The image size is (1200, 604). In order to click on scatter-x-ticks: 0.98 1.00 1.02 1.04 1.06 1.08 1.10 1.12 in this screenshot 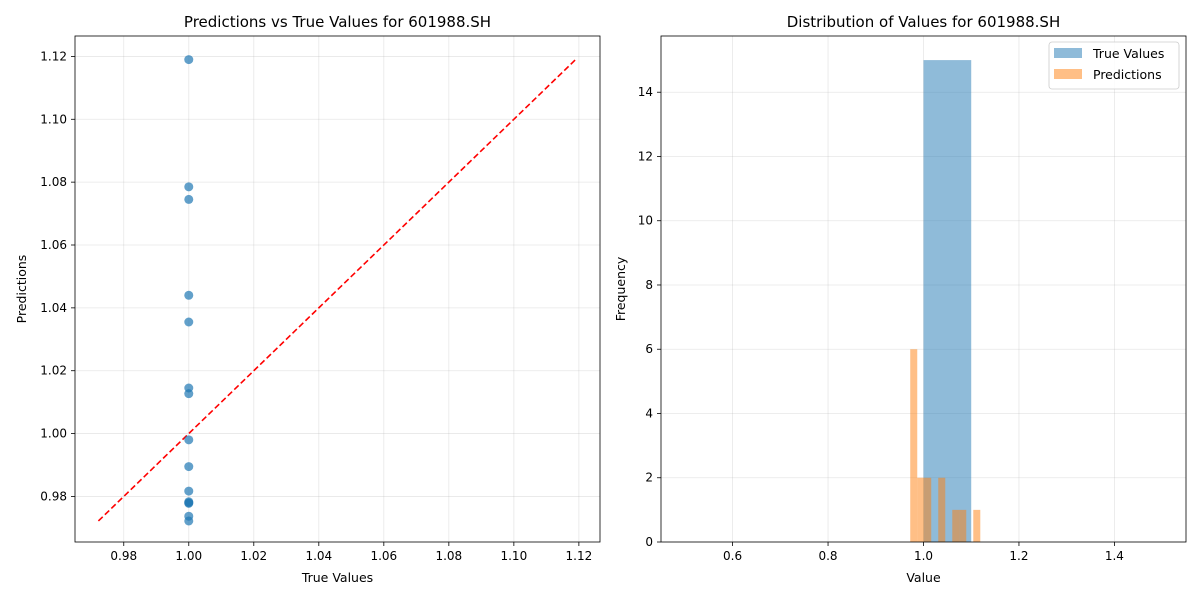, I will do `click(351, 552)`.